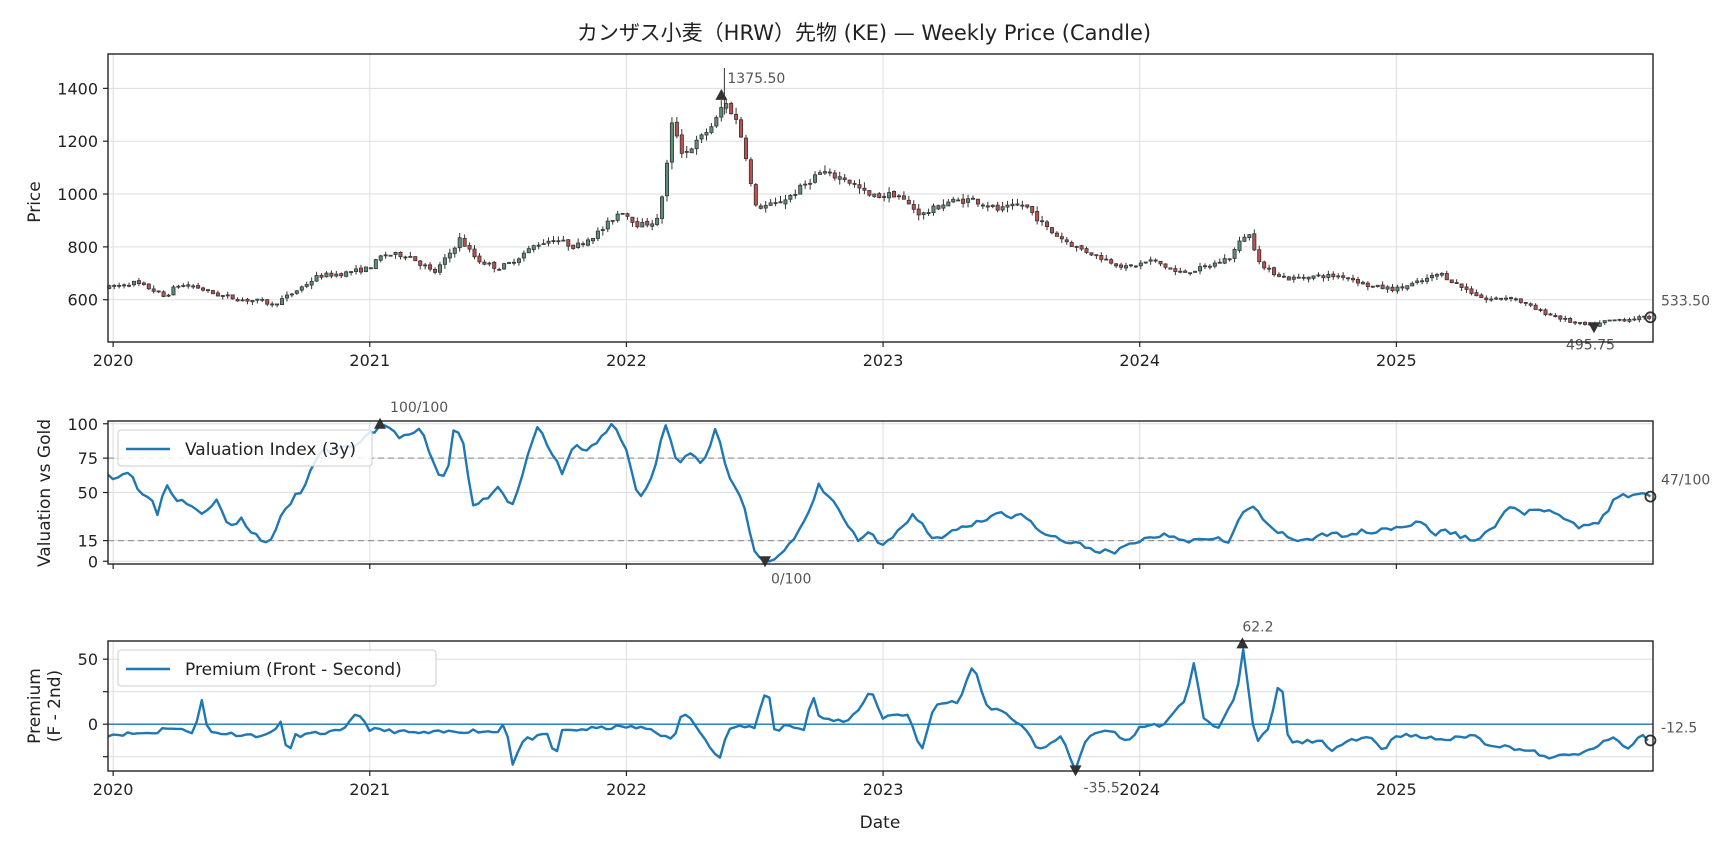 This screenshot has width=1728, height=849. I want to click on premium-xtick-label-2023: 2023, so click(883, 789).